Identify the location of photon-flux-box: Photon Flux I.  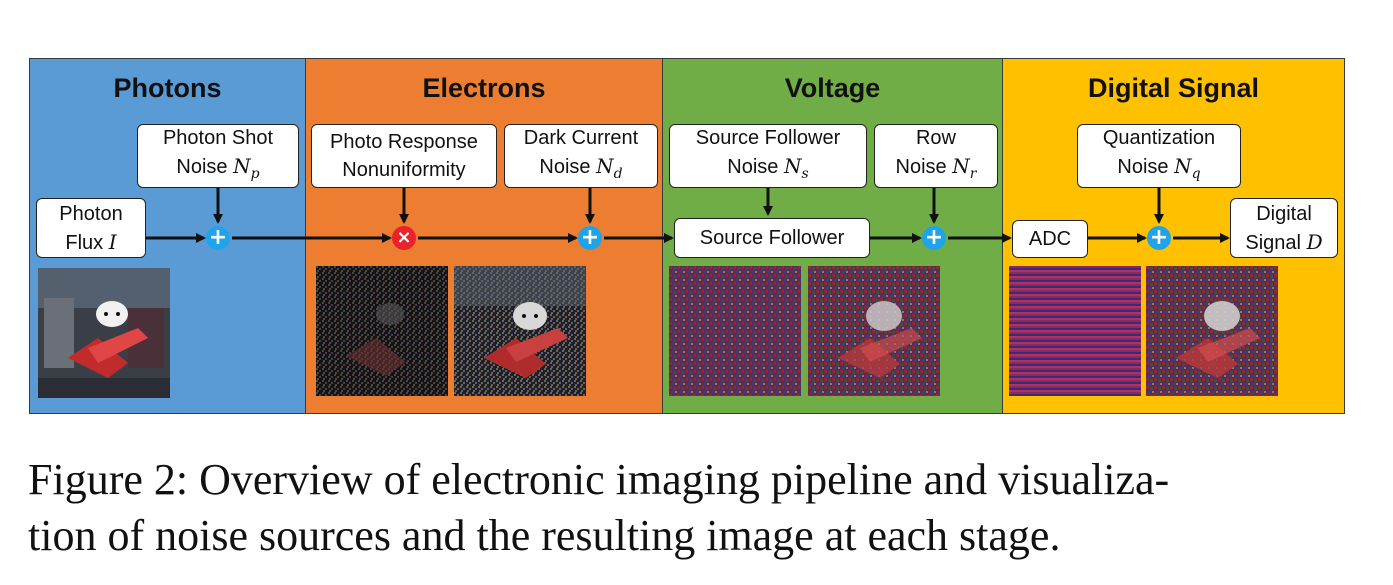
(91, 228).